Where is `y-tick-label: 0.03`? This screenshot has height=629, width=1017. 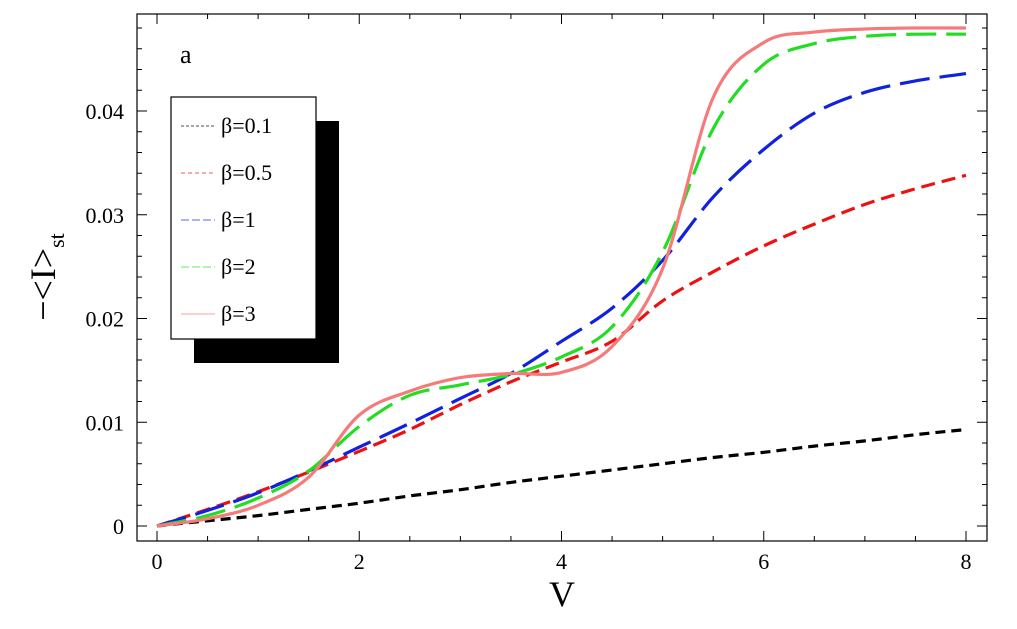 y-tick-label: 0.03 is located at coordinates (105, 215).